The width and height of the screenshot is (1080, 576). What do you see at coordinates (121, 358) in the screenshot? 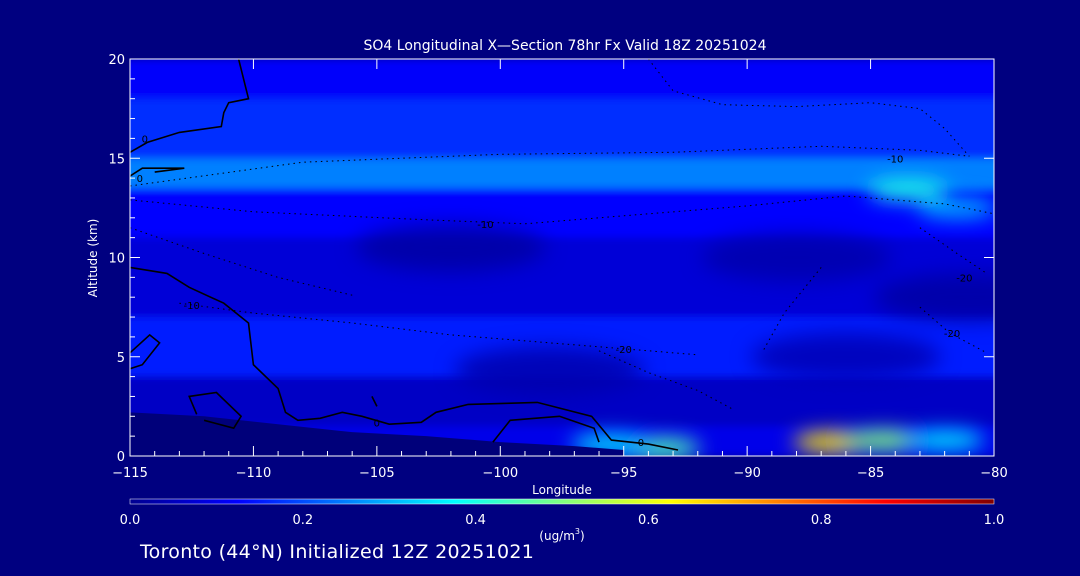
I see `y-tick-label-1: 5` at bounding box center [121, 358].